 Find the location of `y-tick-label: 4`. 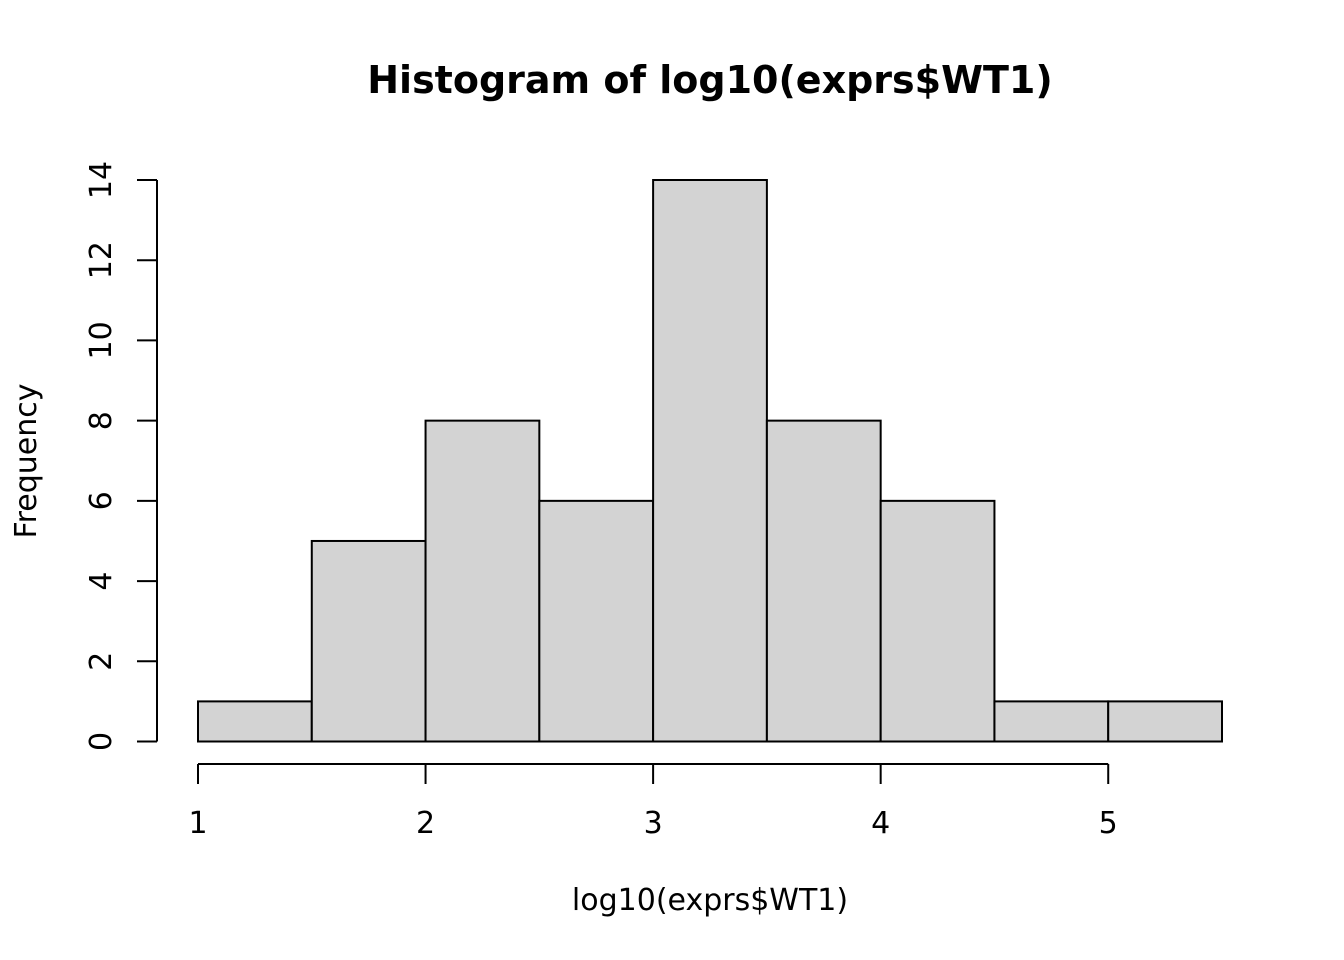

y-tick-label: 4 is located at coordinates (101, 581).